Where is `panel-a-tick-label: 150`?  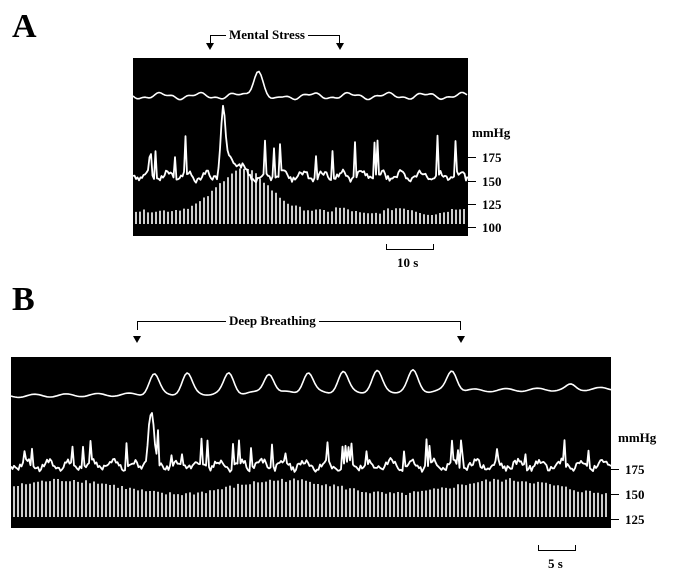 panel-a-tick-label: 150 is located at coordinates (492, 181).